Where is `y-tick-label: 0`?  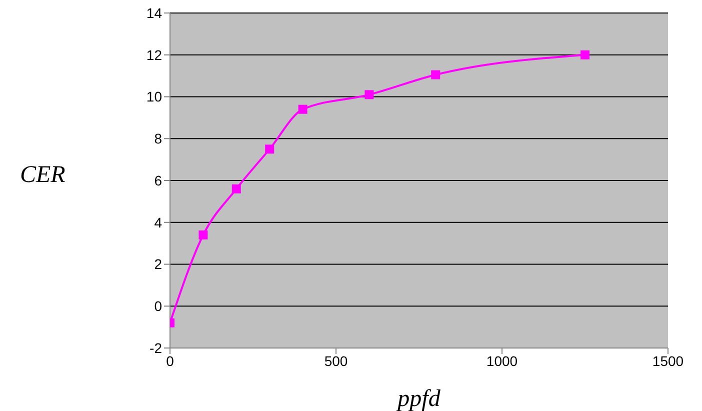 y-tick-label: 0 is located at coordinates (158, 306).